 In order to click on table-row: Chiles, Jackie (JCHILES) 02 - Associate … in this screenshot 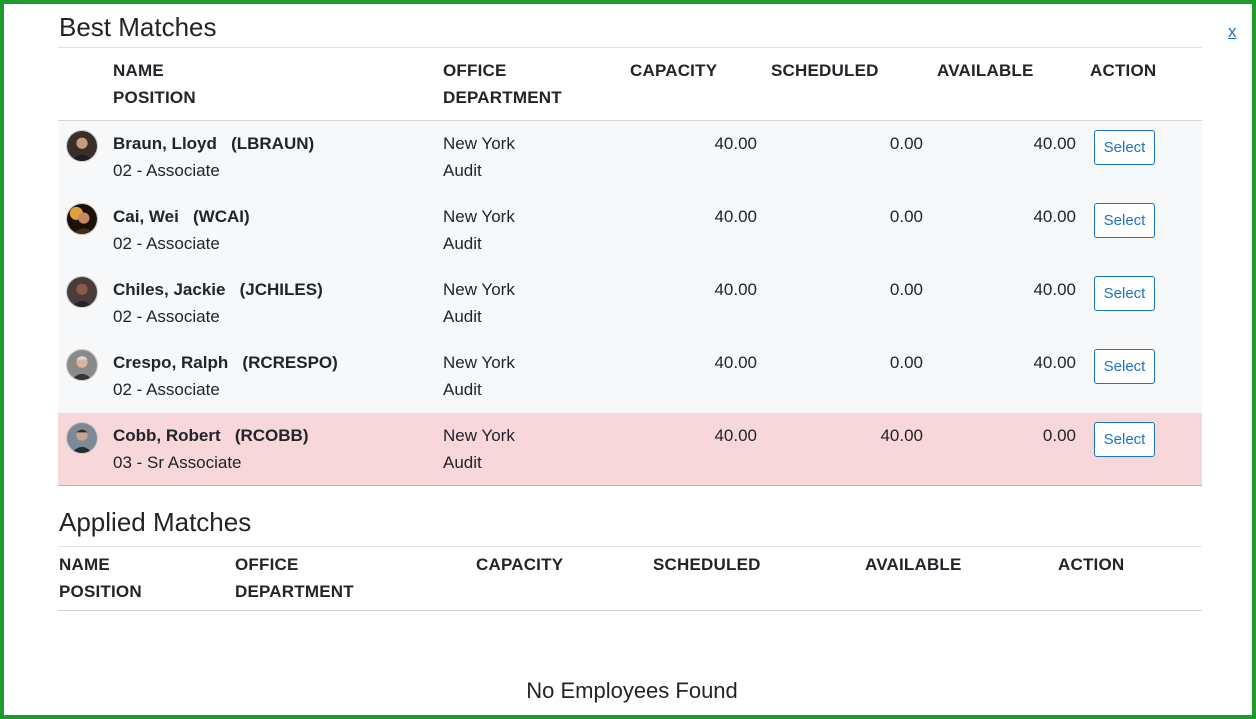, I will do `click(630, 303)`.